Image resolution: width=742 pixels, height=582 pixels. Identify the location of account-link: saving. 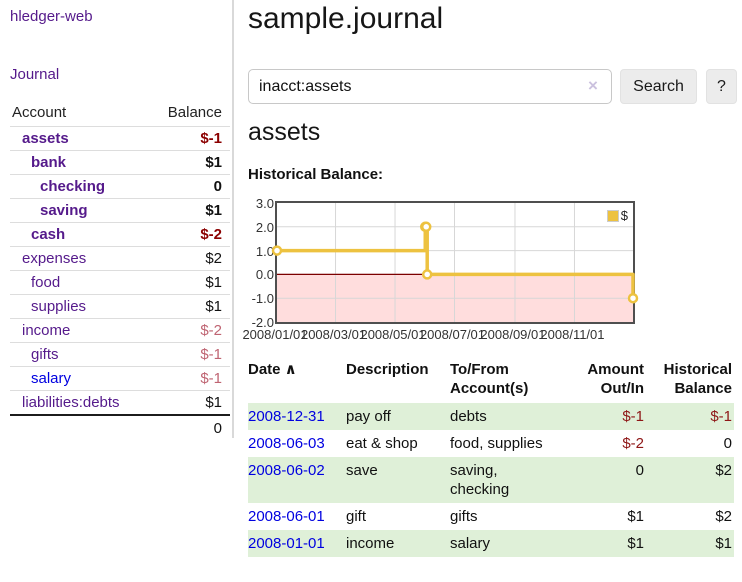
(64, 210).